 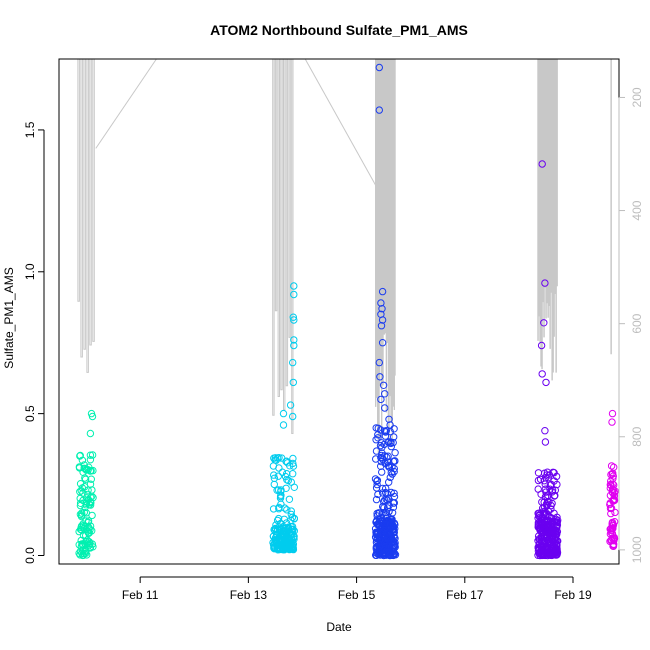 I want to click on x-tick-label: Feb 19, so click(x=573, y=595).